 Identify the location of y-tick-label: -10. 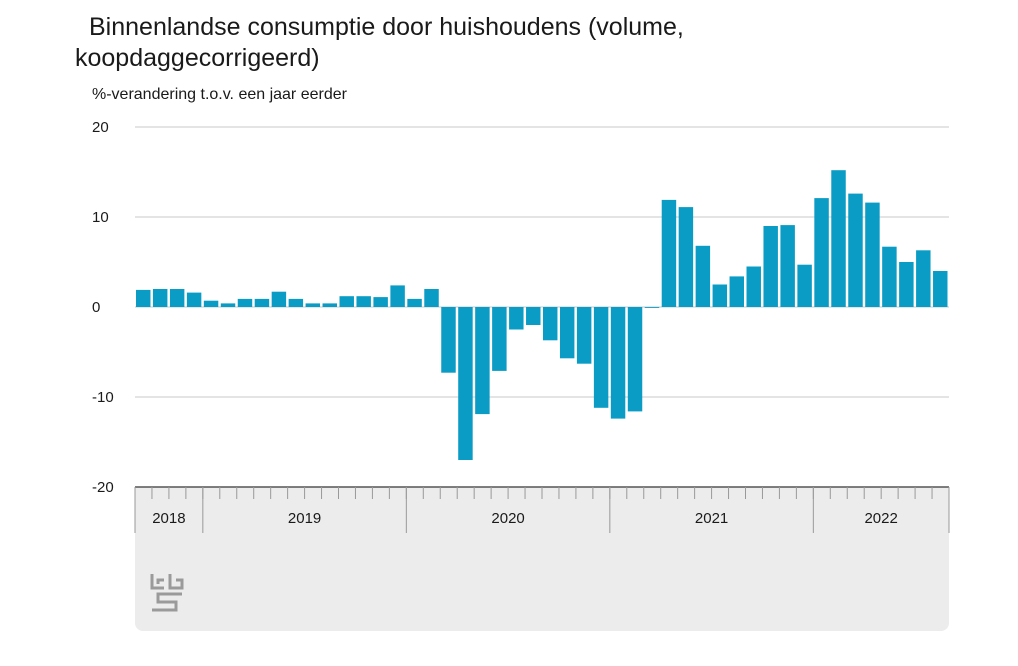
(103, 397).